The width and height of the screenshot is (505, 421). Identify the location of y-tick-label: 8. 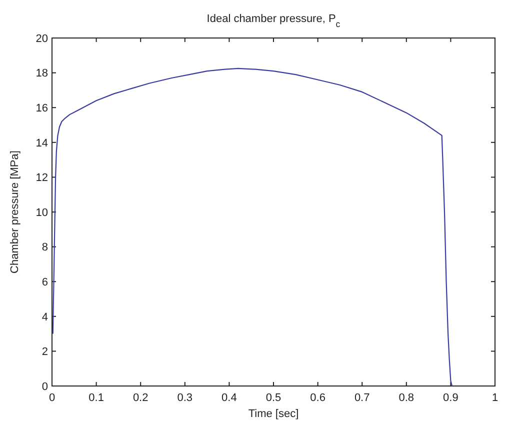
(45, 248).